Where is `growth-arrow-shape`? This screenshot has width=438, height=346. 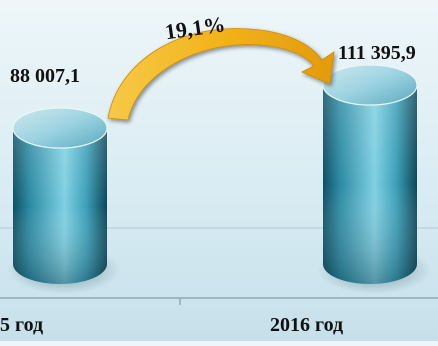 growth-arrow-shape is located at coordinates (221, 74).